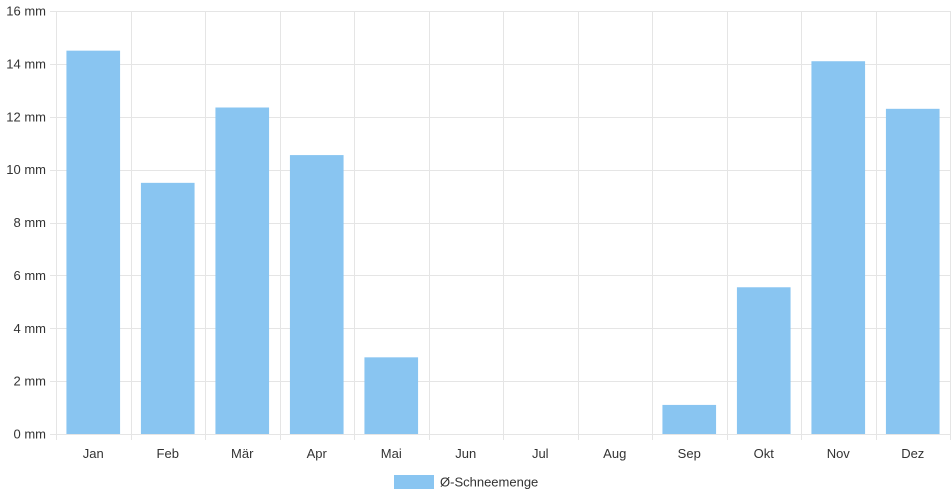 This screenshot has width=952, height=500. I want to click on legend-swatch, so click(414, 482).